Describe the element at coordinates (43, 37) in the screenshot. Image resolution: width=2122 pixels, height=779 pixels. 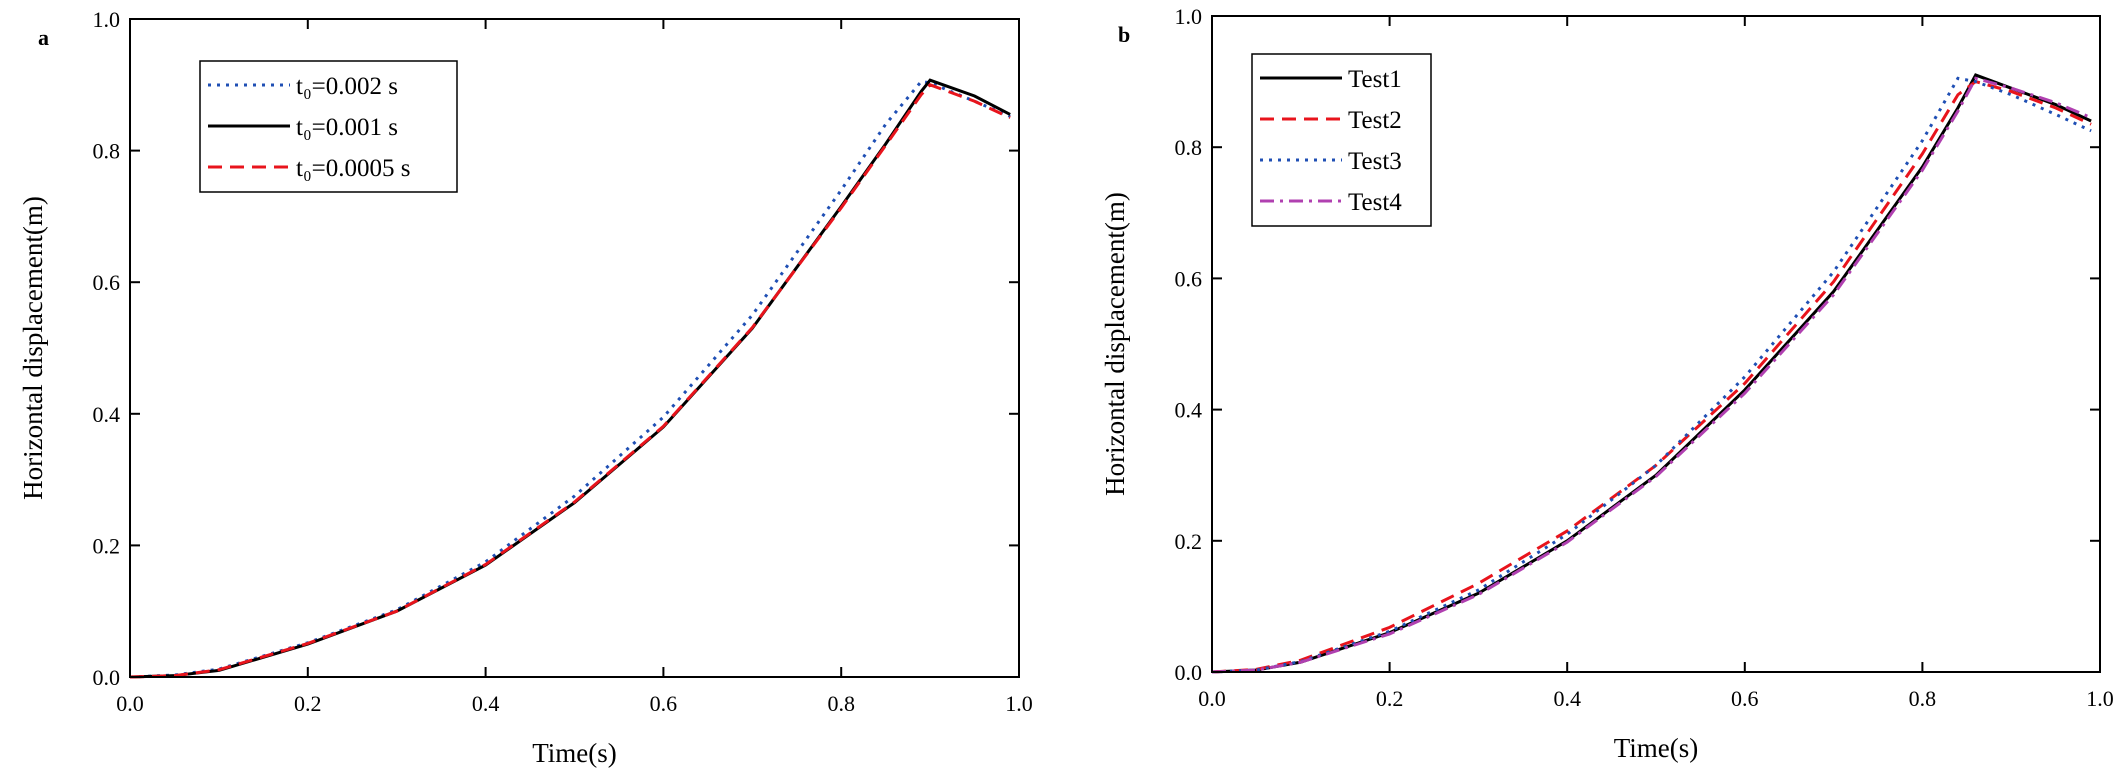
I see `panel-label: a` at that location.